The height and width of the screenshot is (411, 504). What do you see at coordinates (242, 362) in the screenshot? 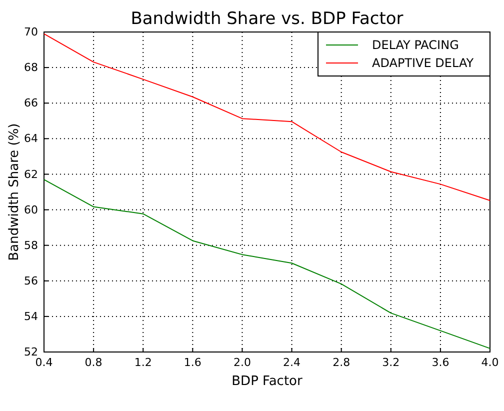
I see `x-tick-label: 2.0` at bounding box center [242, 362].